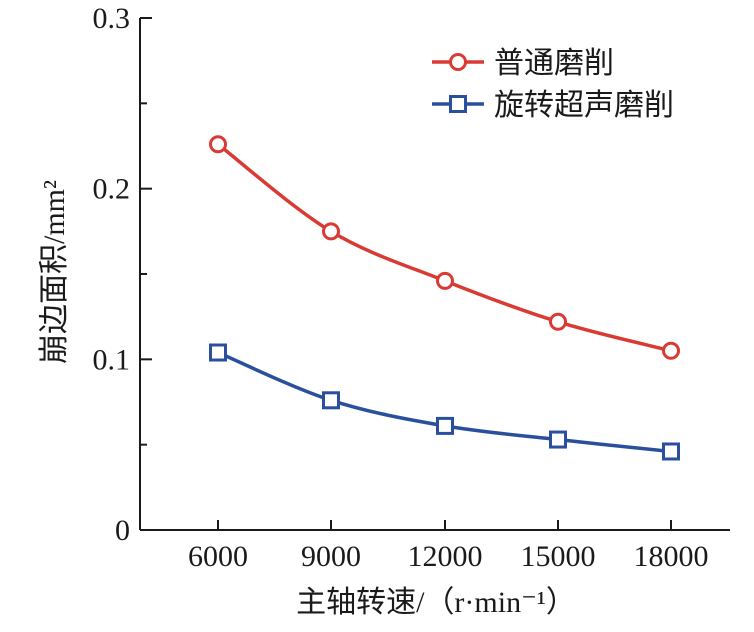 The height and width of the screenshot is (632, 754). I want to click on legend-item-1: 普通磨削, so click(523, 63).